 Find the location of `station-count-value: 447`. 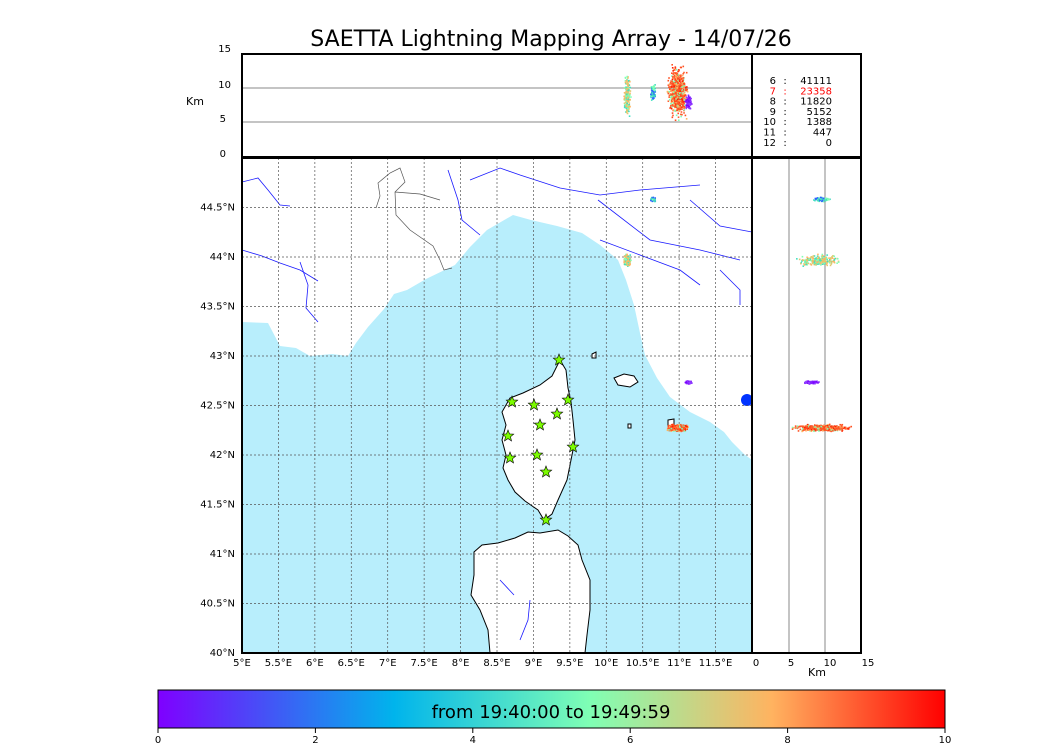

station-count-value: 447 is located at coordinates (822, 133).